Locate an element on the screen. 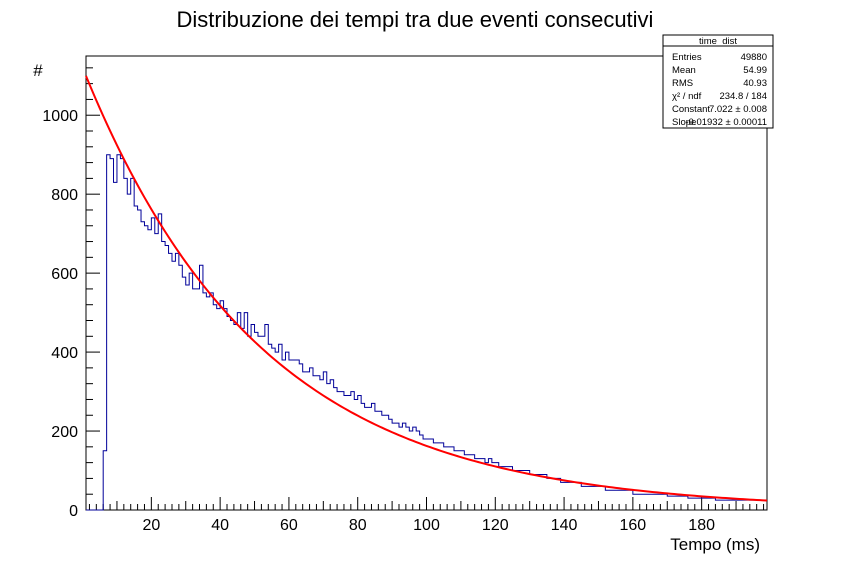  stat-label: χ² / ndf is located at coordinates (687, 96).